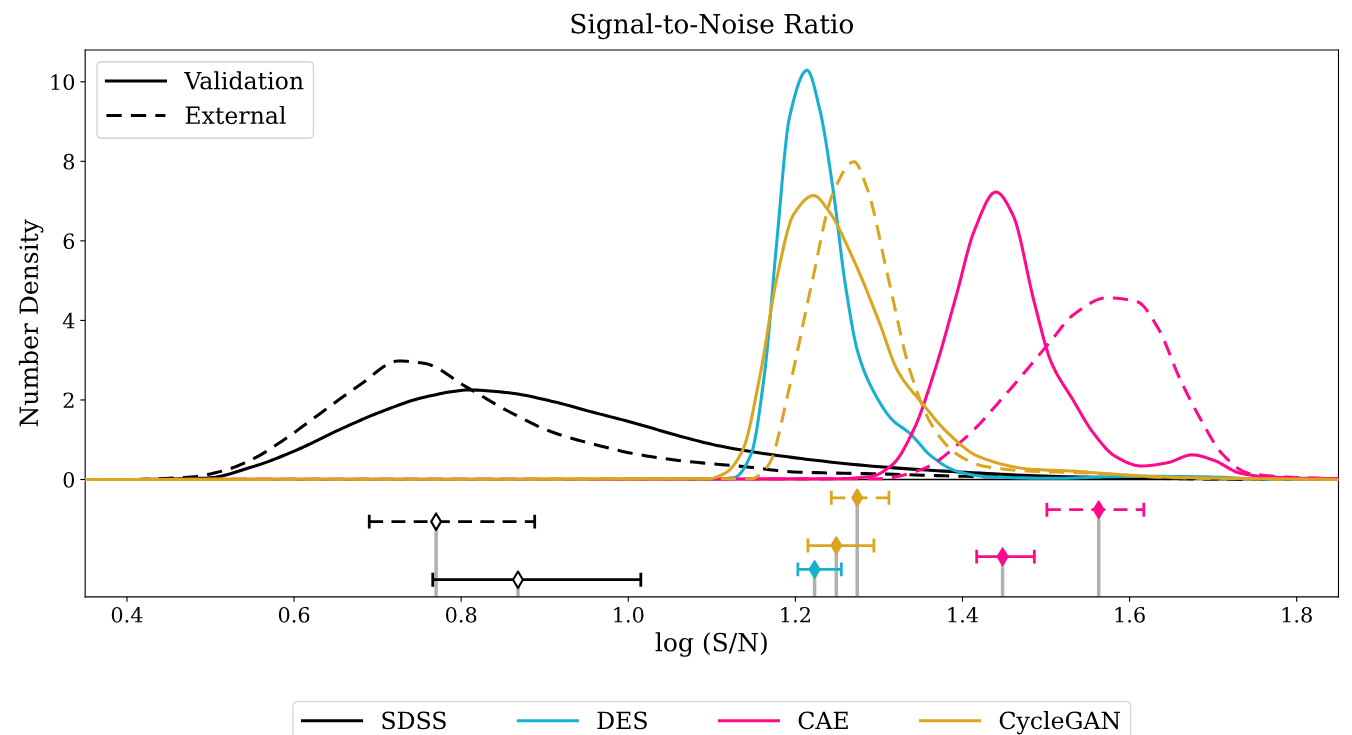 The width and height of the screenshot is (1352, 735). What do you see at coordinates (127, 614) in the screenshot?
I see `x-tick-label: 0.4` at bounding box center [127, 614].